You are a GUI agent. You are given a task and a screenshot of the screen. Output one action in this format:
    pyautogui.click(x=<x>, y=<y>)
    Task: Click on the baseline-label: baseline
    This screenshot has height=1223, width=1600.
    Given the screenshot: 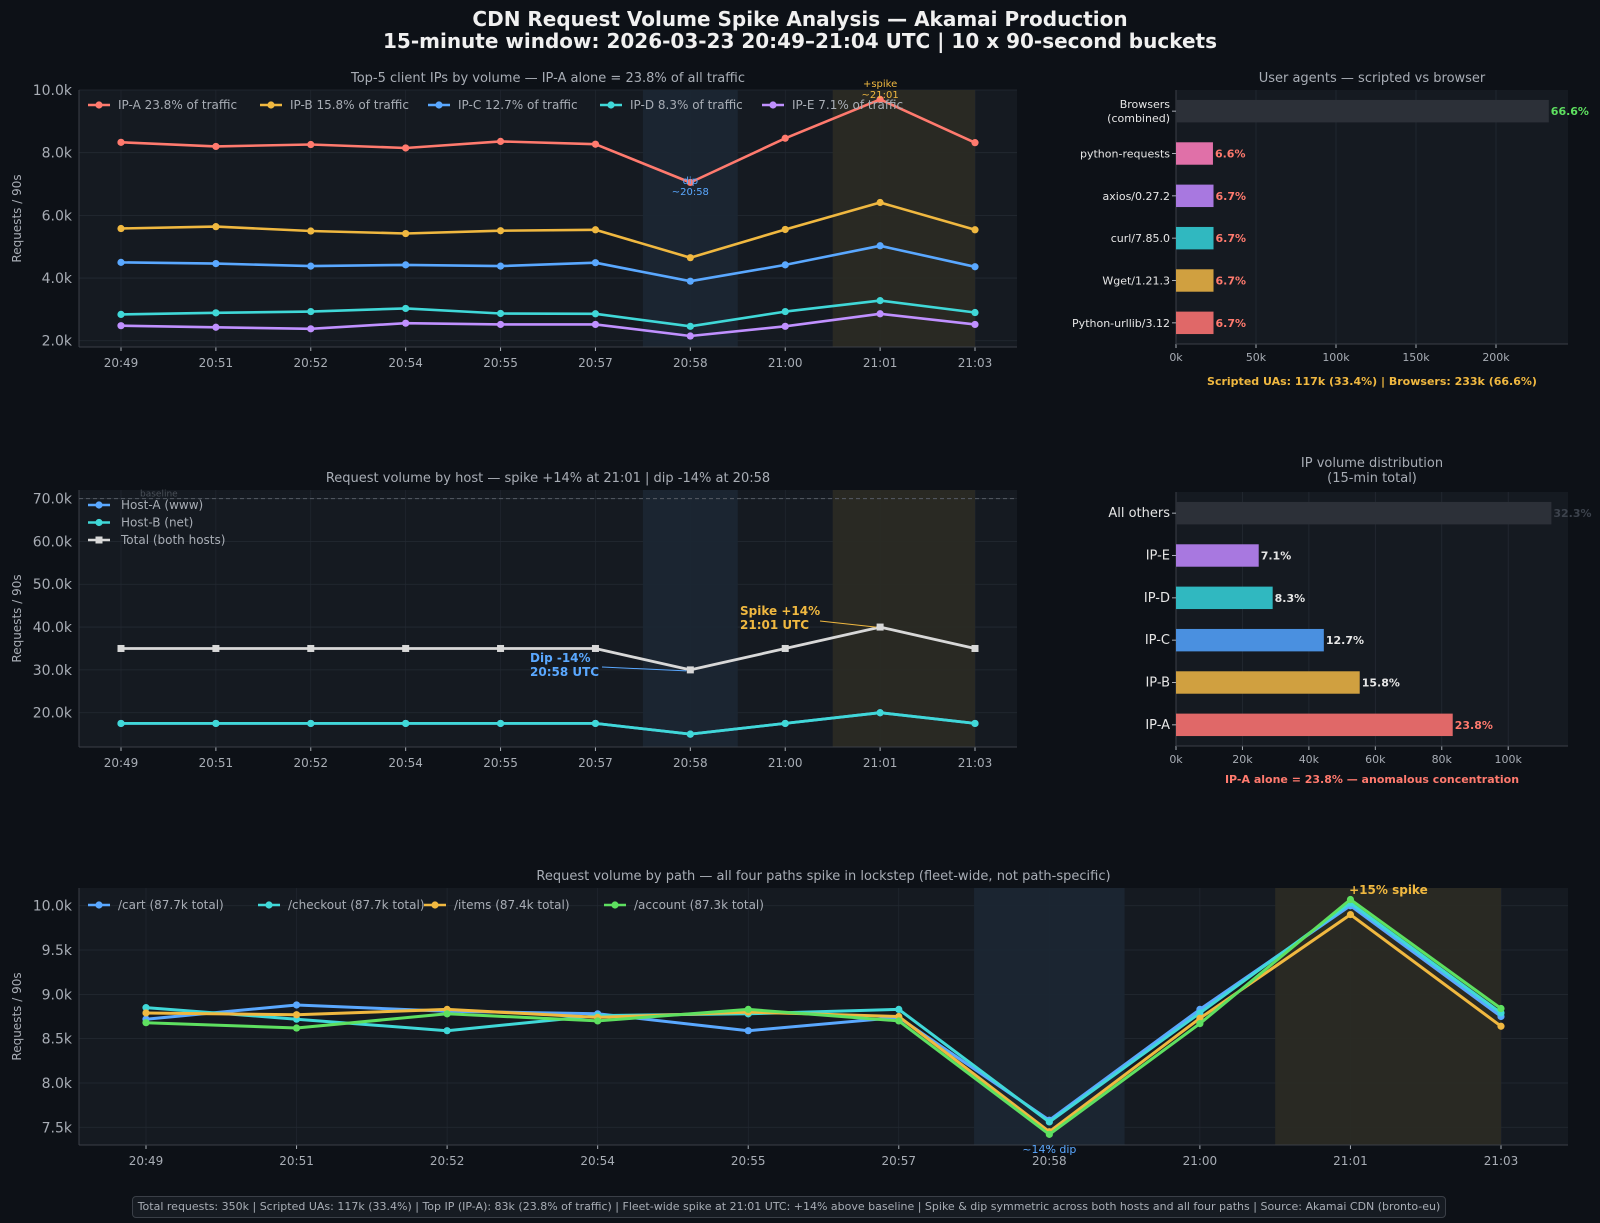 What is the action you would take?
    pyautogui.click(x=159, y=495)
    